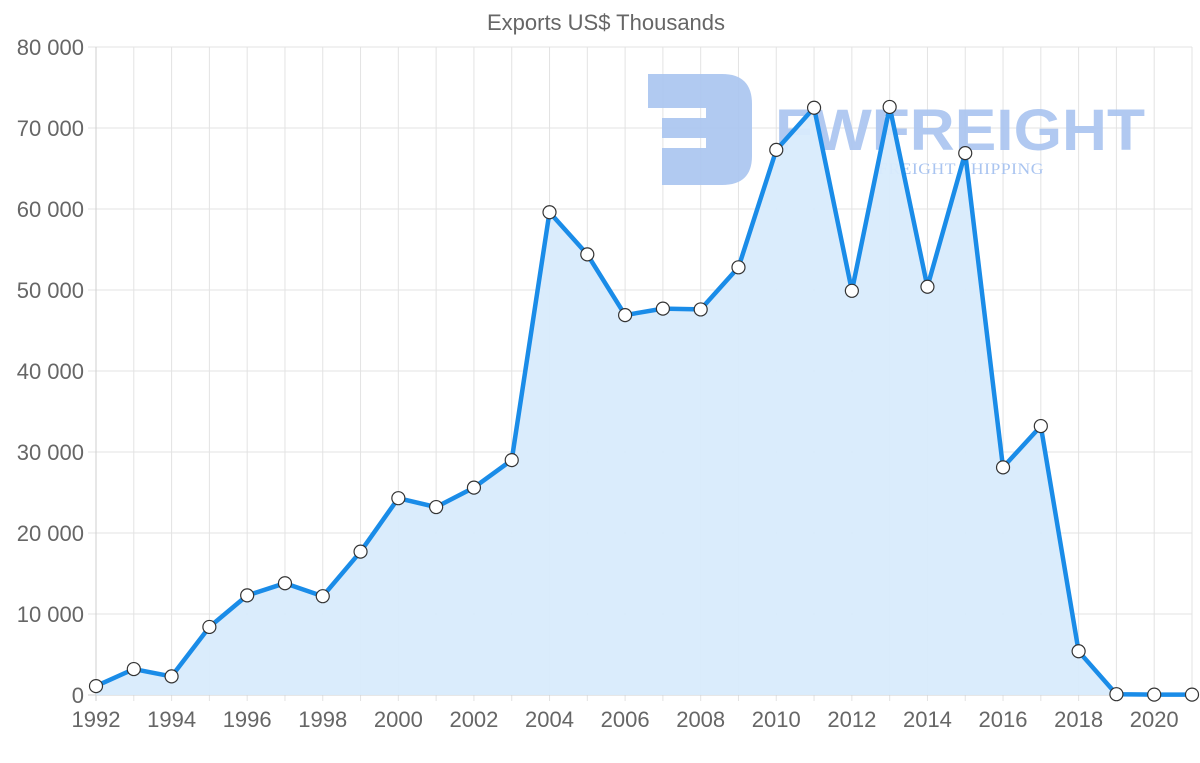  What do you see at coordinates (473, 719) in the screenshot?
I see `x-tick-label: 2002` at bounding box center [473, 719].